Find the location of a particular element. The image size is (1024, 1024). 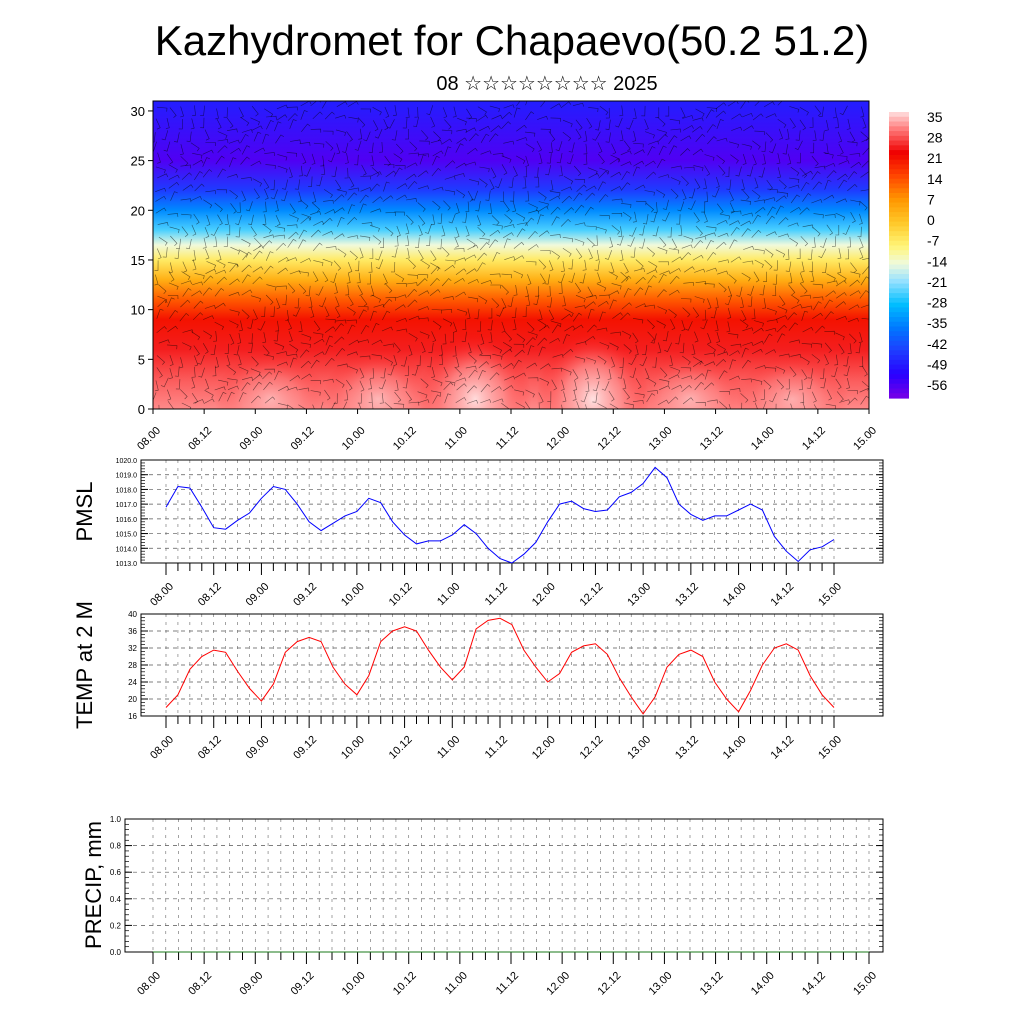

colorbar-tick-label: 21 is located at coordinates (935, 158).